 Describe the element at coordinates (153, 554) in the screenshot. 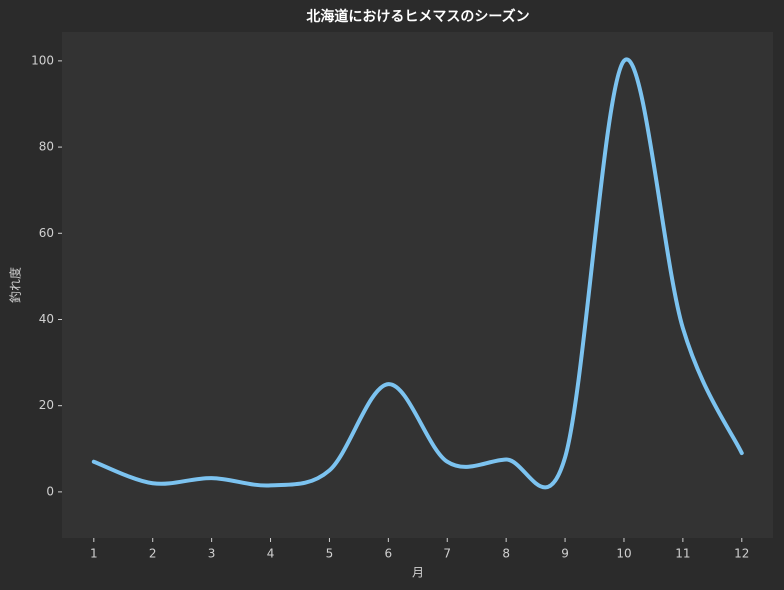

I see `x-tick-label: 2` at that location.